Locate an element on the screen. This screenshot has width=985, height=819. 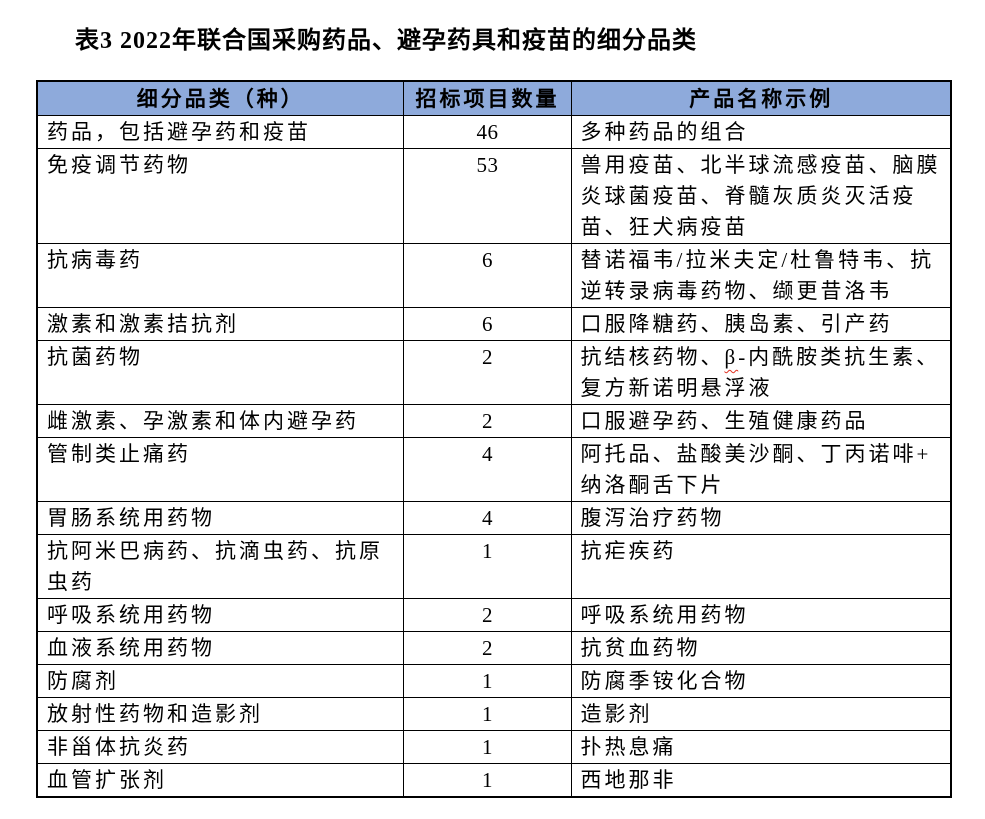
example-cell: 替诺福韦/拉米夫定/杜鲁特韦、抗 逆转录病毒药物、缬更昔洛韦 is located at coordinates (761, 275).